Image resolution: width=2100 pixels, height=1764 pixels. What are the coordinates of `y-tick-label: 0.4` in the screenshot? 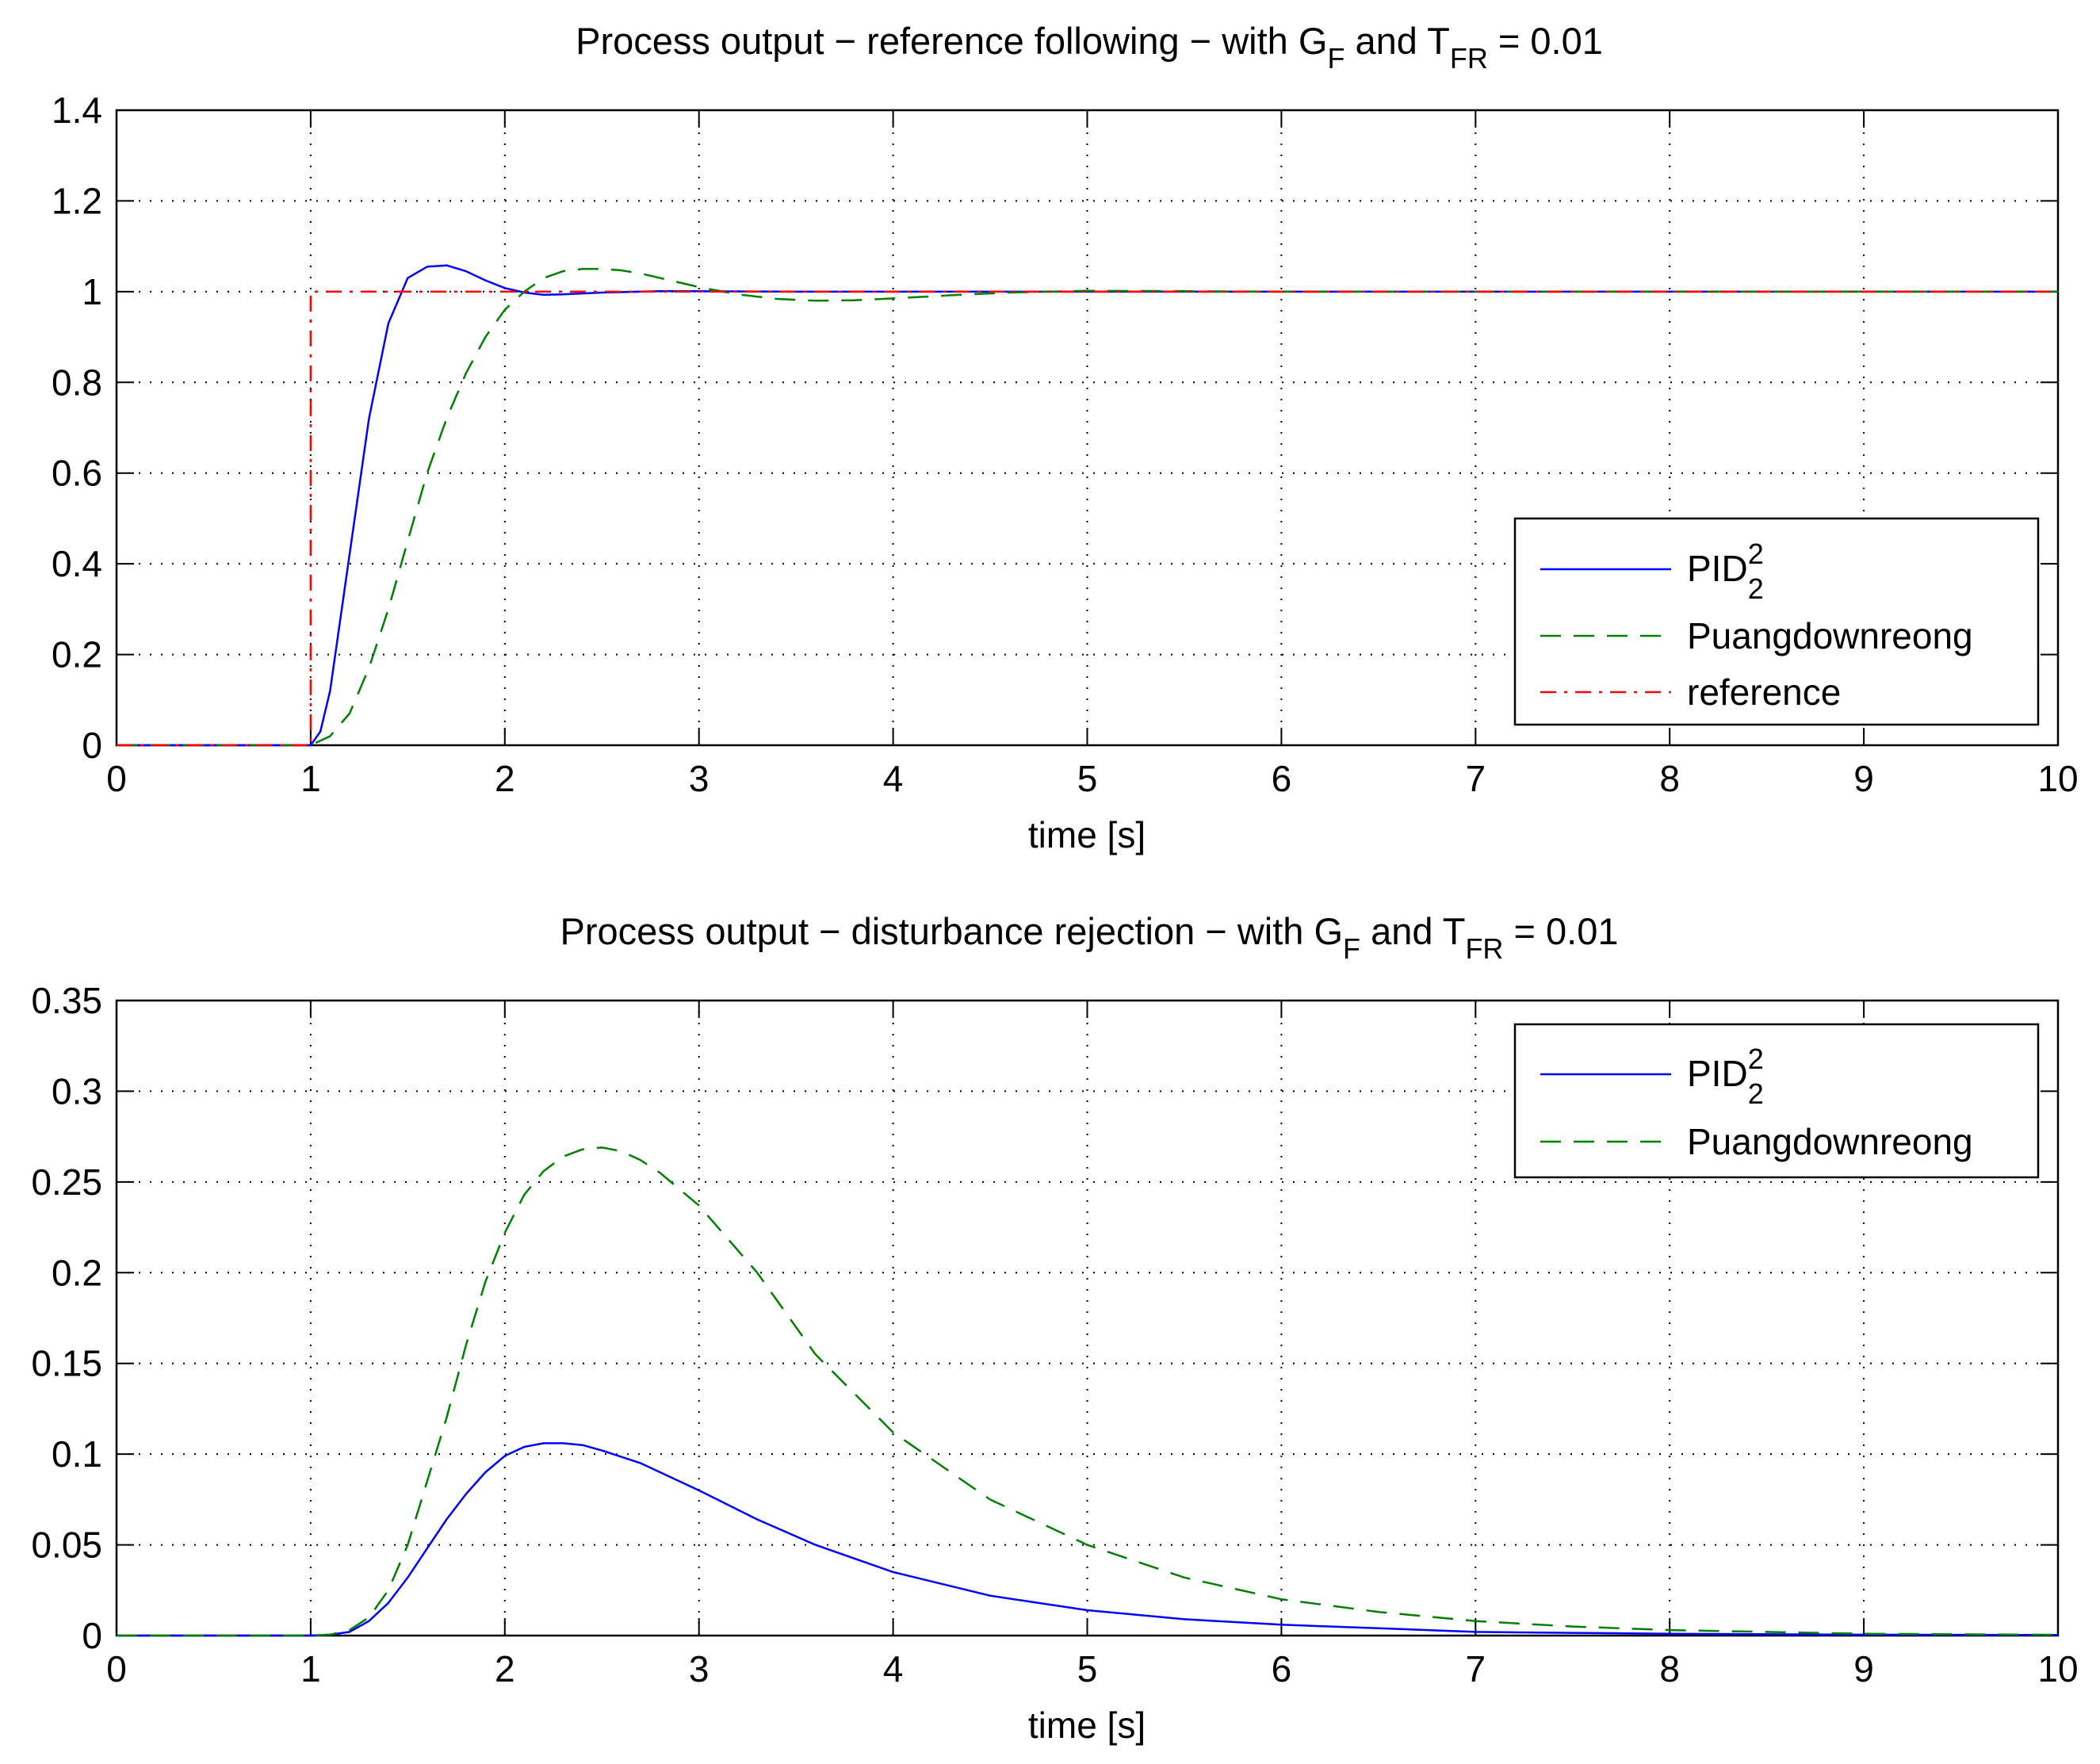 It's located at (77, 563).